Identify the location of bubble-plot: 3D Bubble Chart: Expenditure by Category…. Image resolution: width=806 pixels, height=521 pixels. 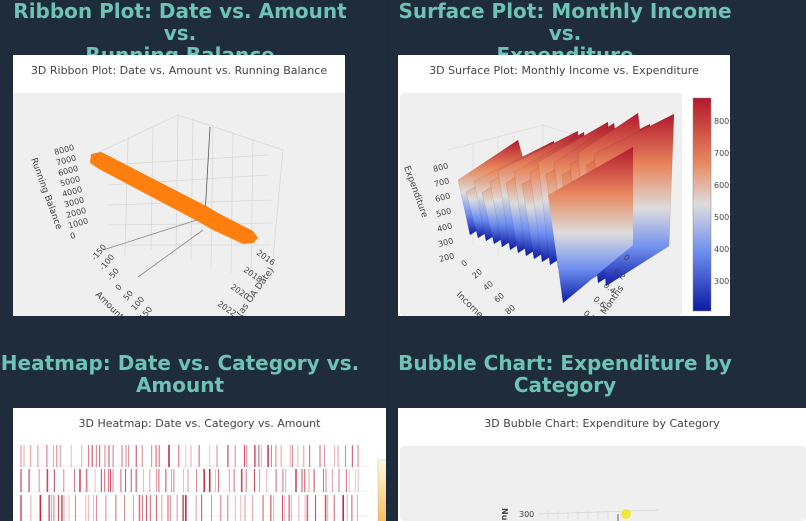
(602, 464).